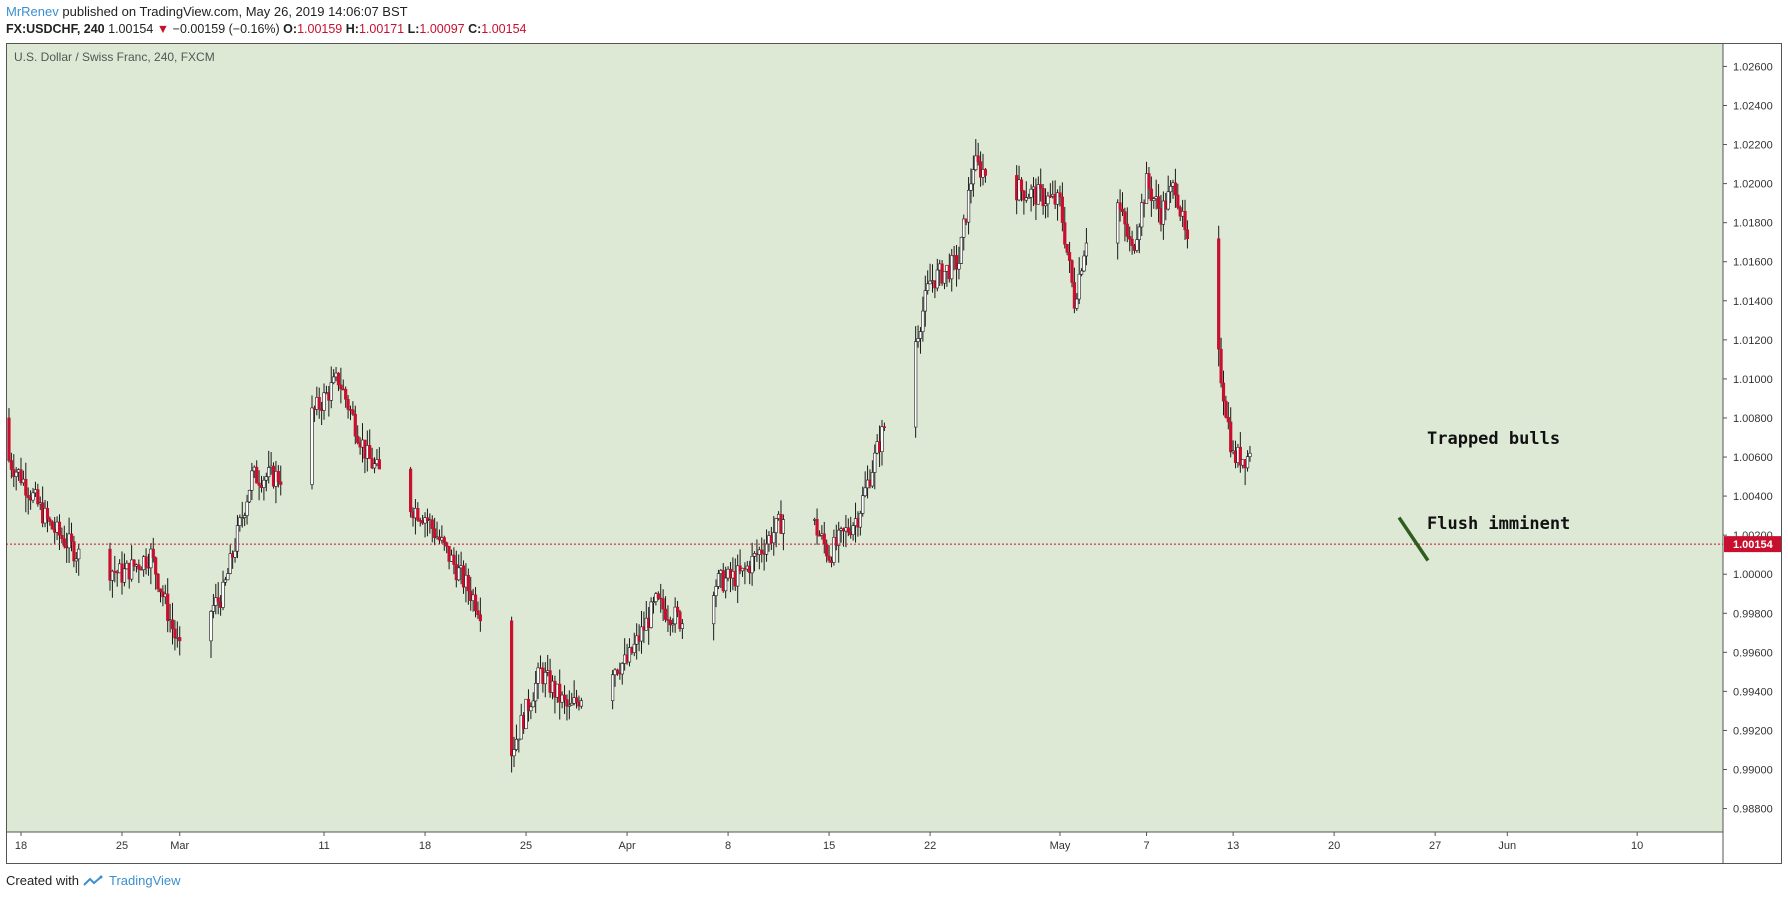 The height and width of the screenshot is (900, 1788). What do you see at coordinates (1233, 846) in the screenshot?
I see `time-tick-label: 13` at bounding box center [1233, 846].